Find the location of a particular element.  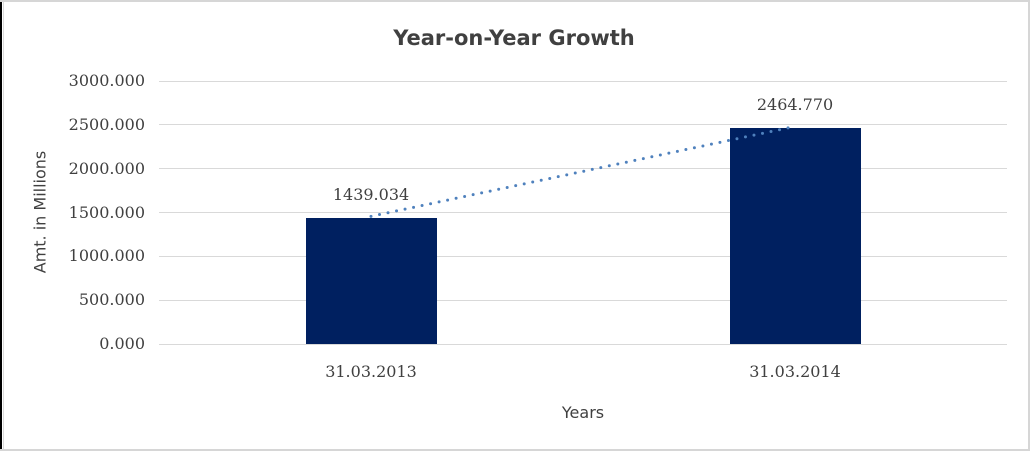

x-category-label: 31.03.2014 is located at coordinates (795, 371).